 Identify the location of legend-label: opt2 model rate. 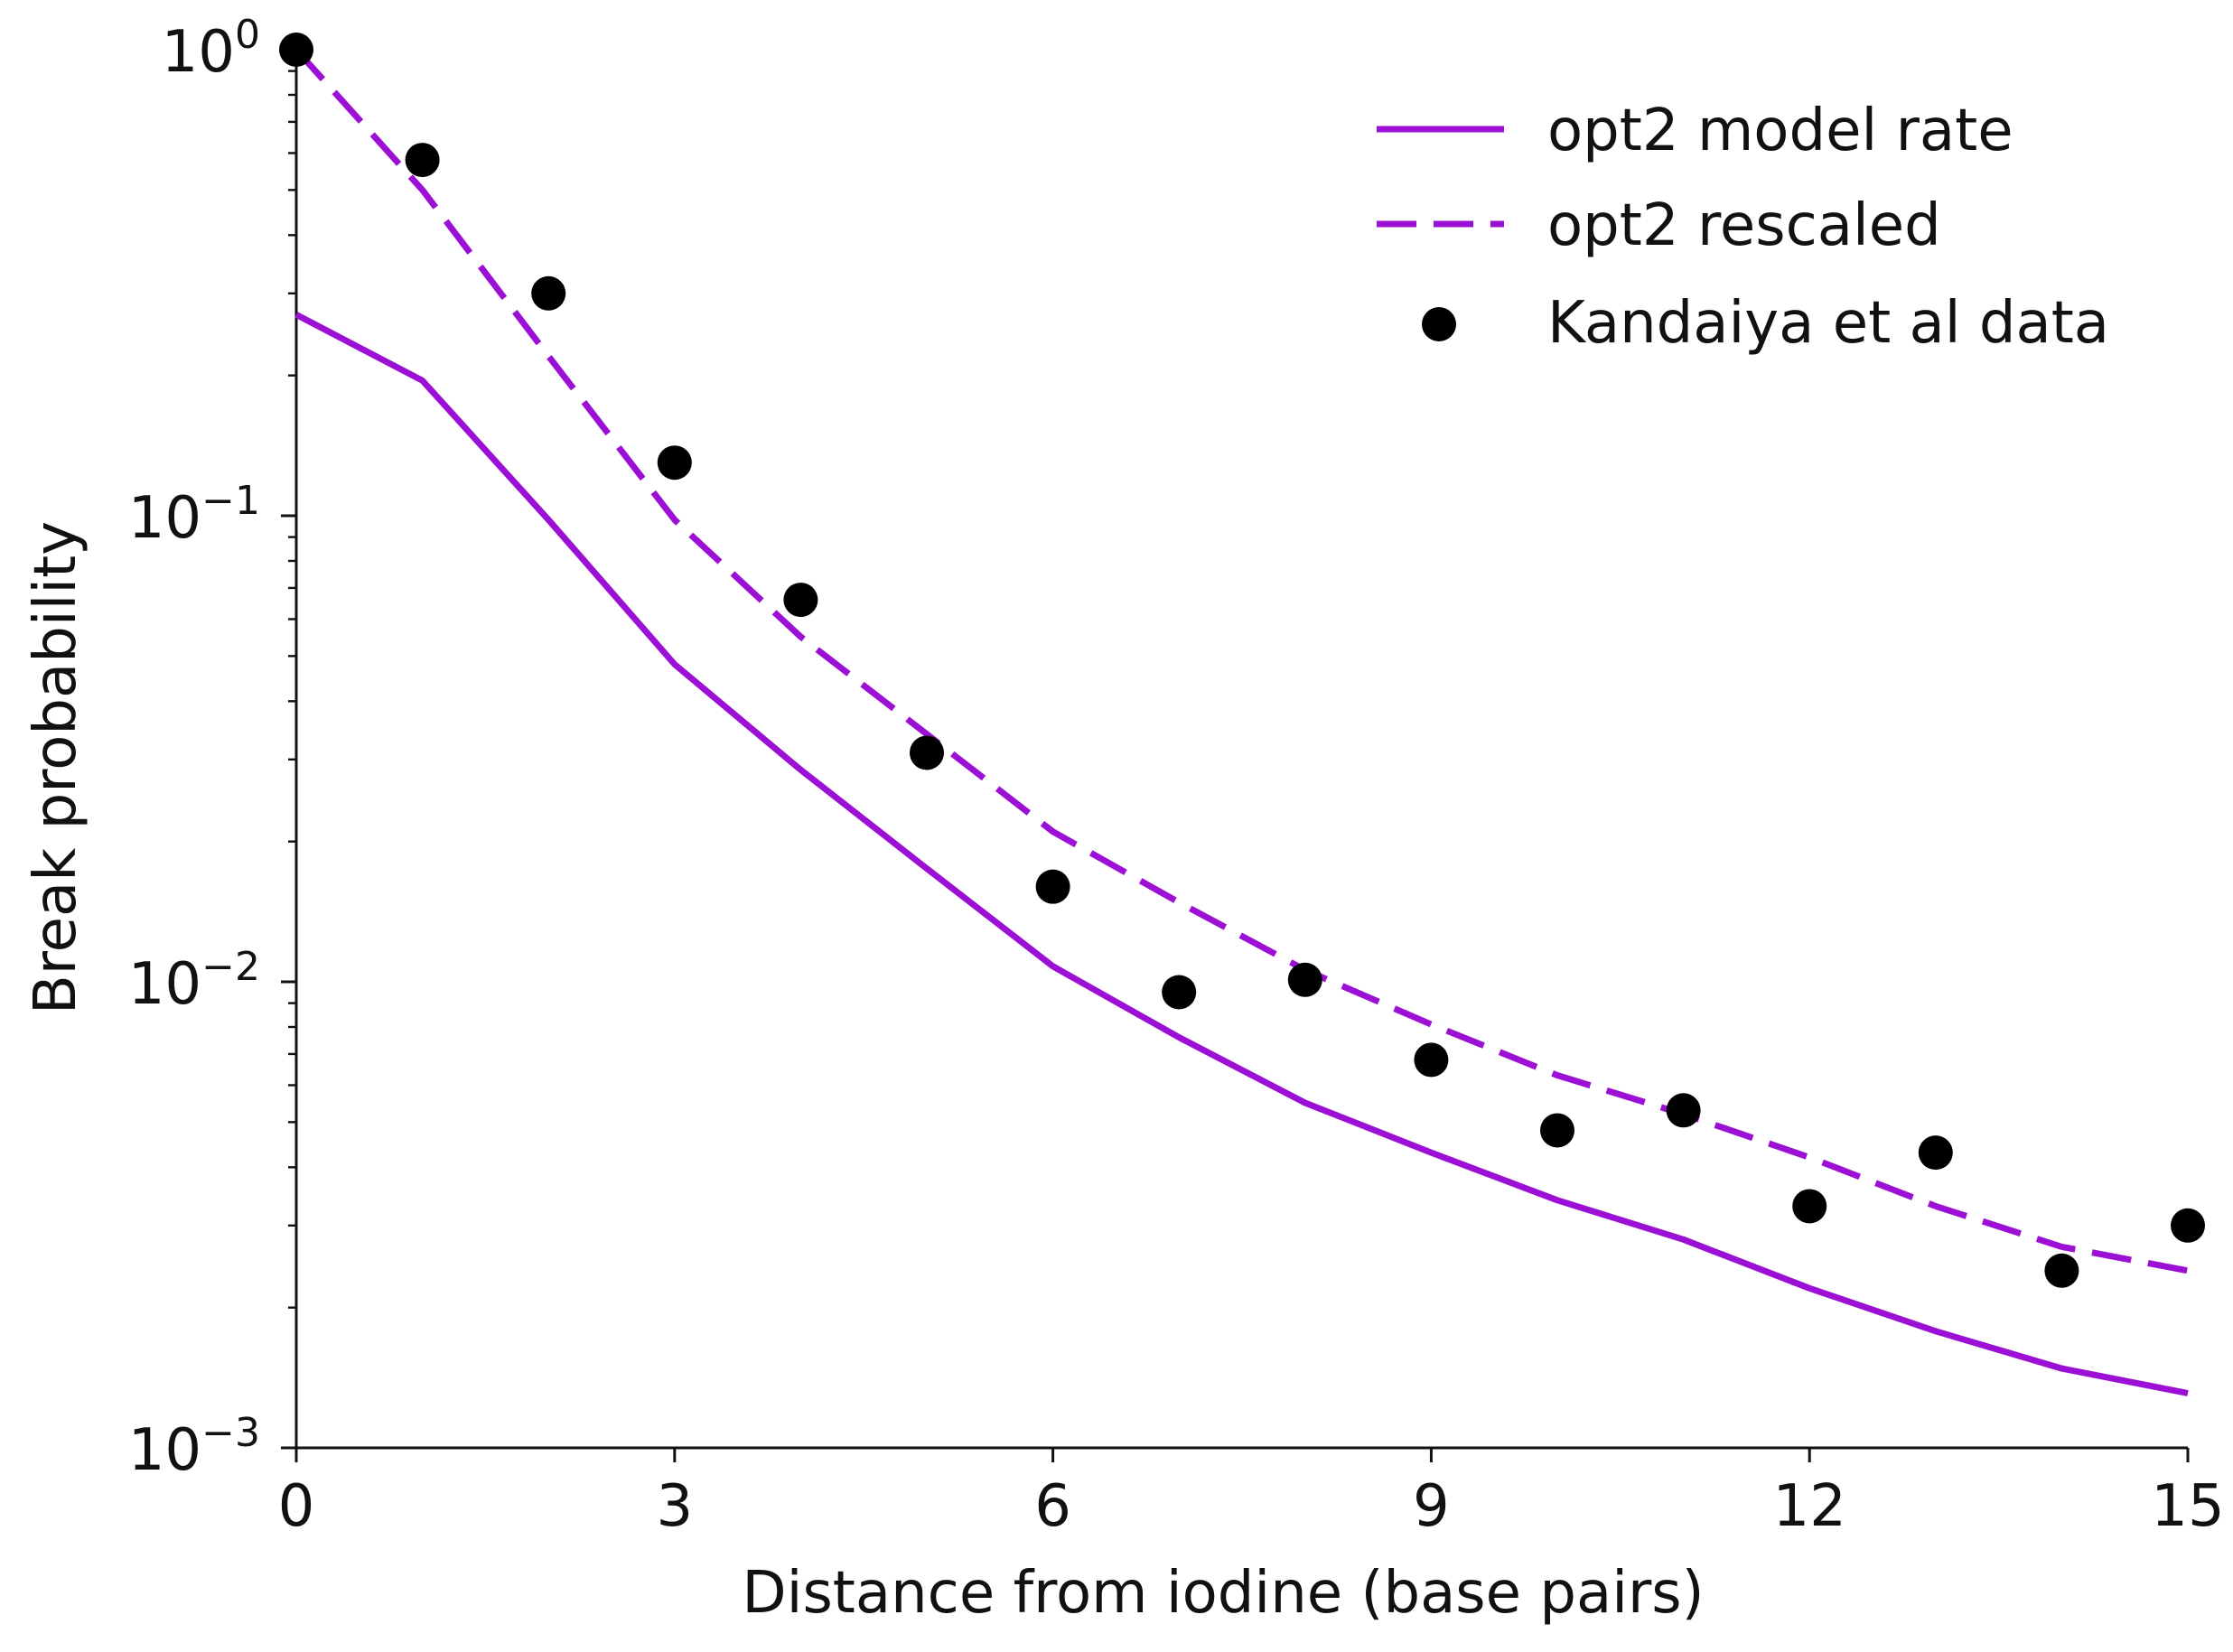
(1780, 131).